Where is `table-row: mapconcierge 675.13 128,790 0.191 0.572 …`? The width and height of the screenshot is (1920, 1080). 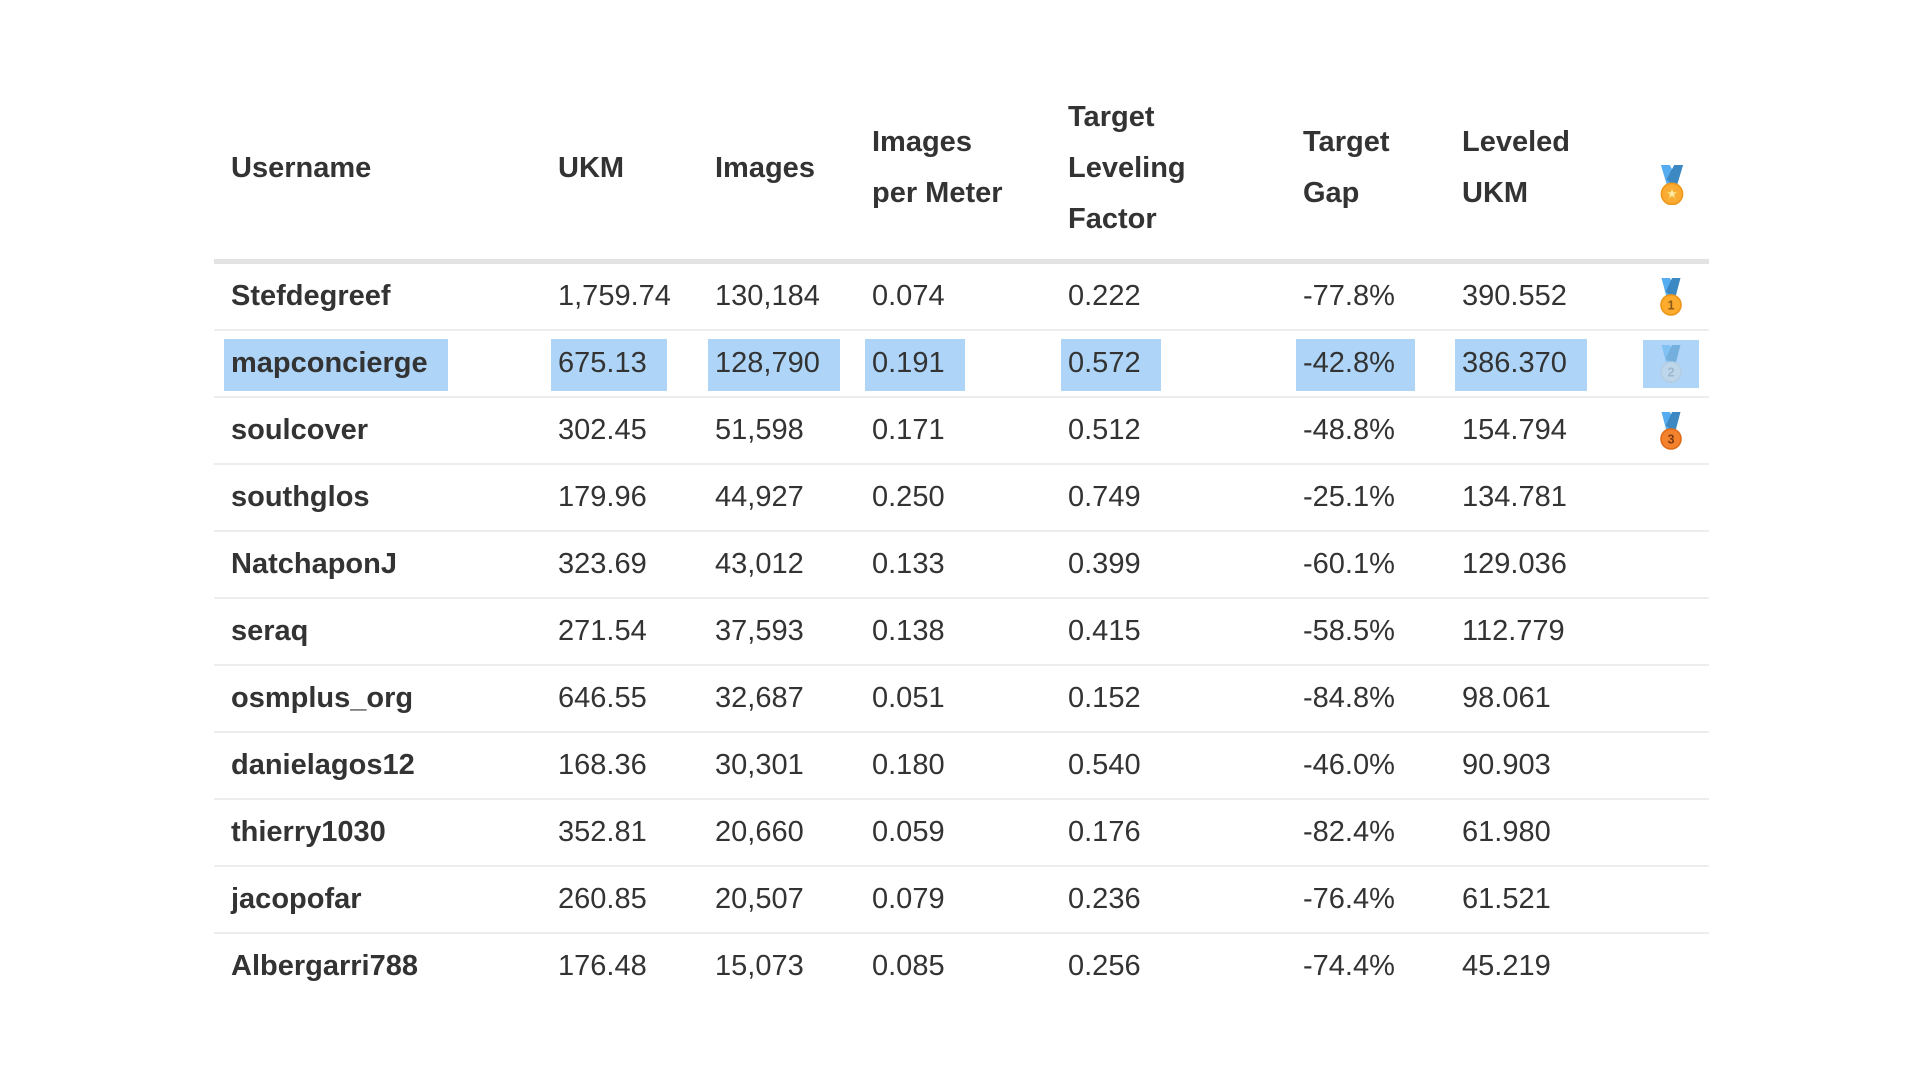
table-row: mapconcierge 675.13 128,790 0.191 0.572 … is located at coordinates (961, 363).